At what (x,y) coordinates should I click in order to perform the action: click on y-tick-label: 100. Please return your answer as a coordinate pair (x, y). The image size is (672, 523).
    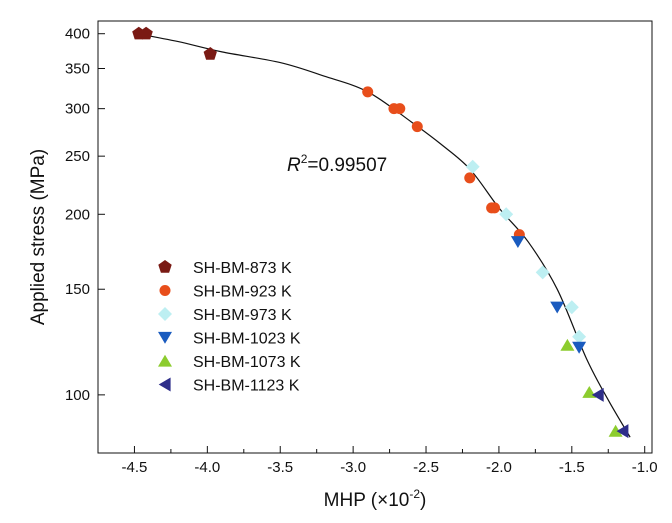
    Looking at the image, I should click on (77, 395).